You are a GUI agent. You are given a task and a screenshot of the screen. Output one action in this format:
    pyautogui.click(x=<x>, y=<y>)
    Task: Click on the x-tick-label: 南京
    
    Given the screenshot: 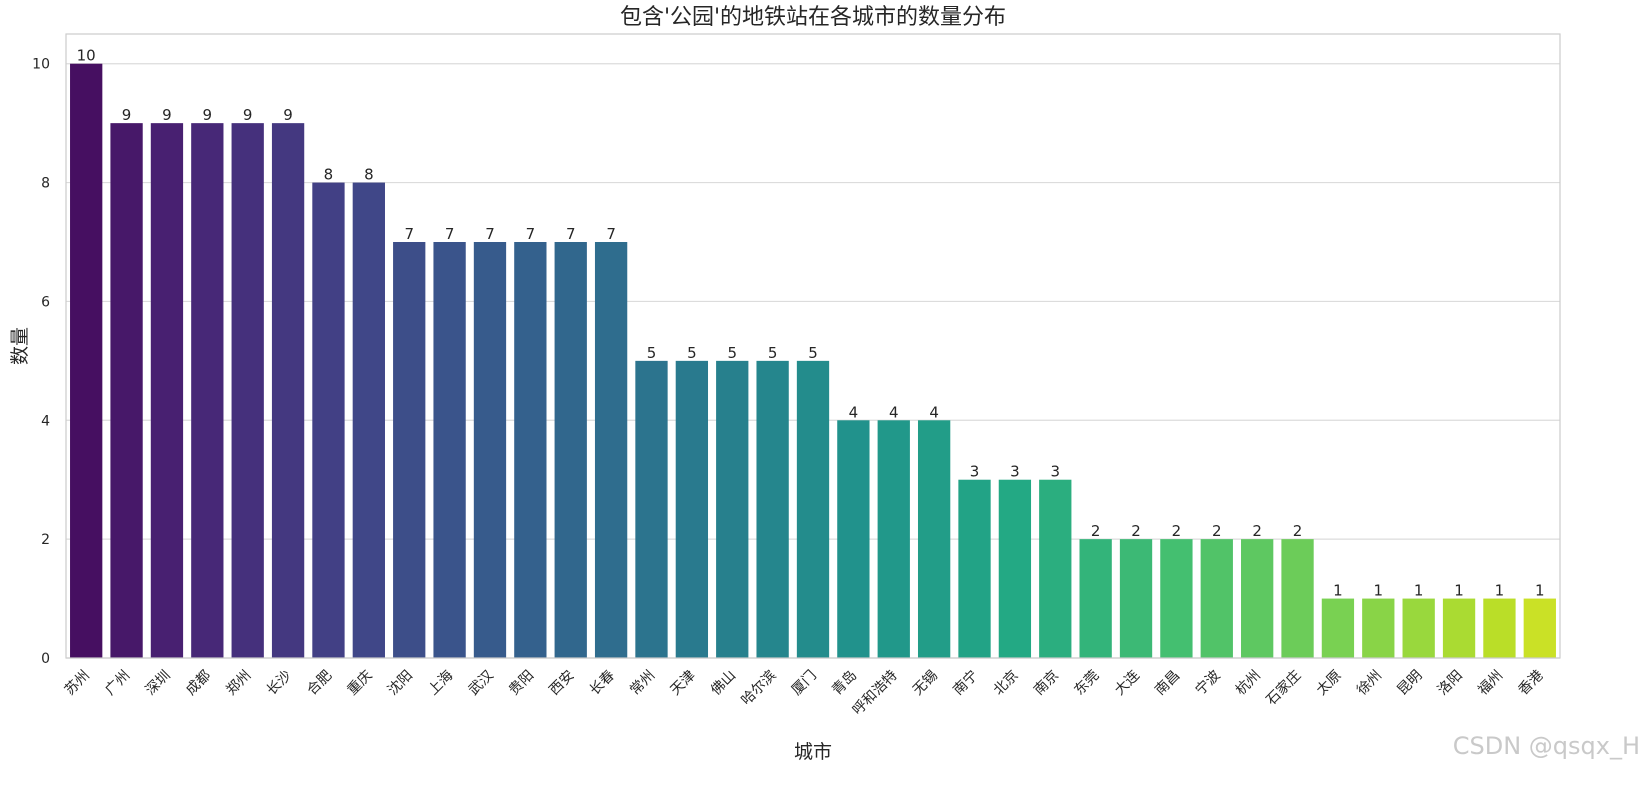 What is the action you would take?
    pyautogui.click(x=1046, y=683)
    